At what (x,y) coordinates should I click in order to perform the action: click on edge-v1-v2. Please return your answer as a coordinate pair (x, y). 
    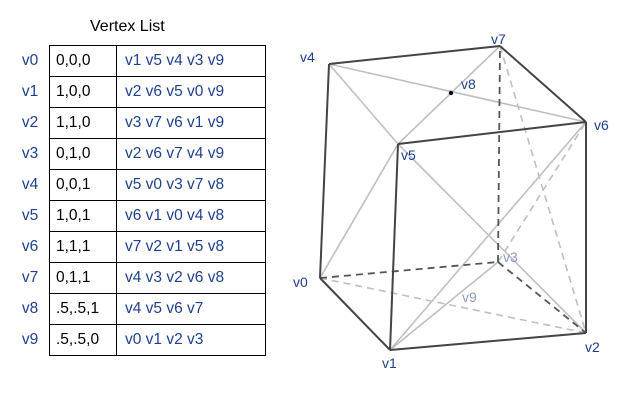
    Looking at the image, I should click on (488, 341).